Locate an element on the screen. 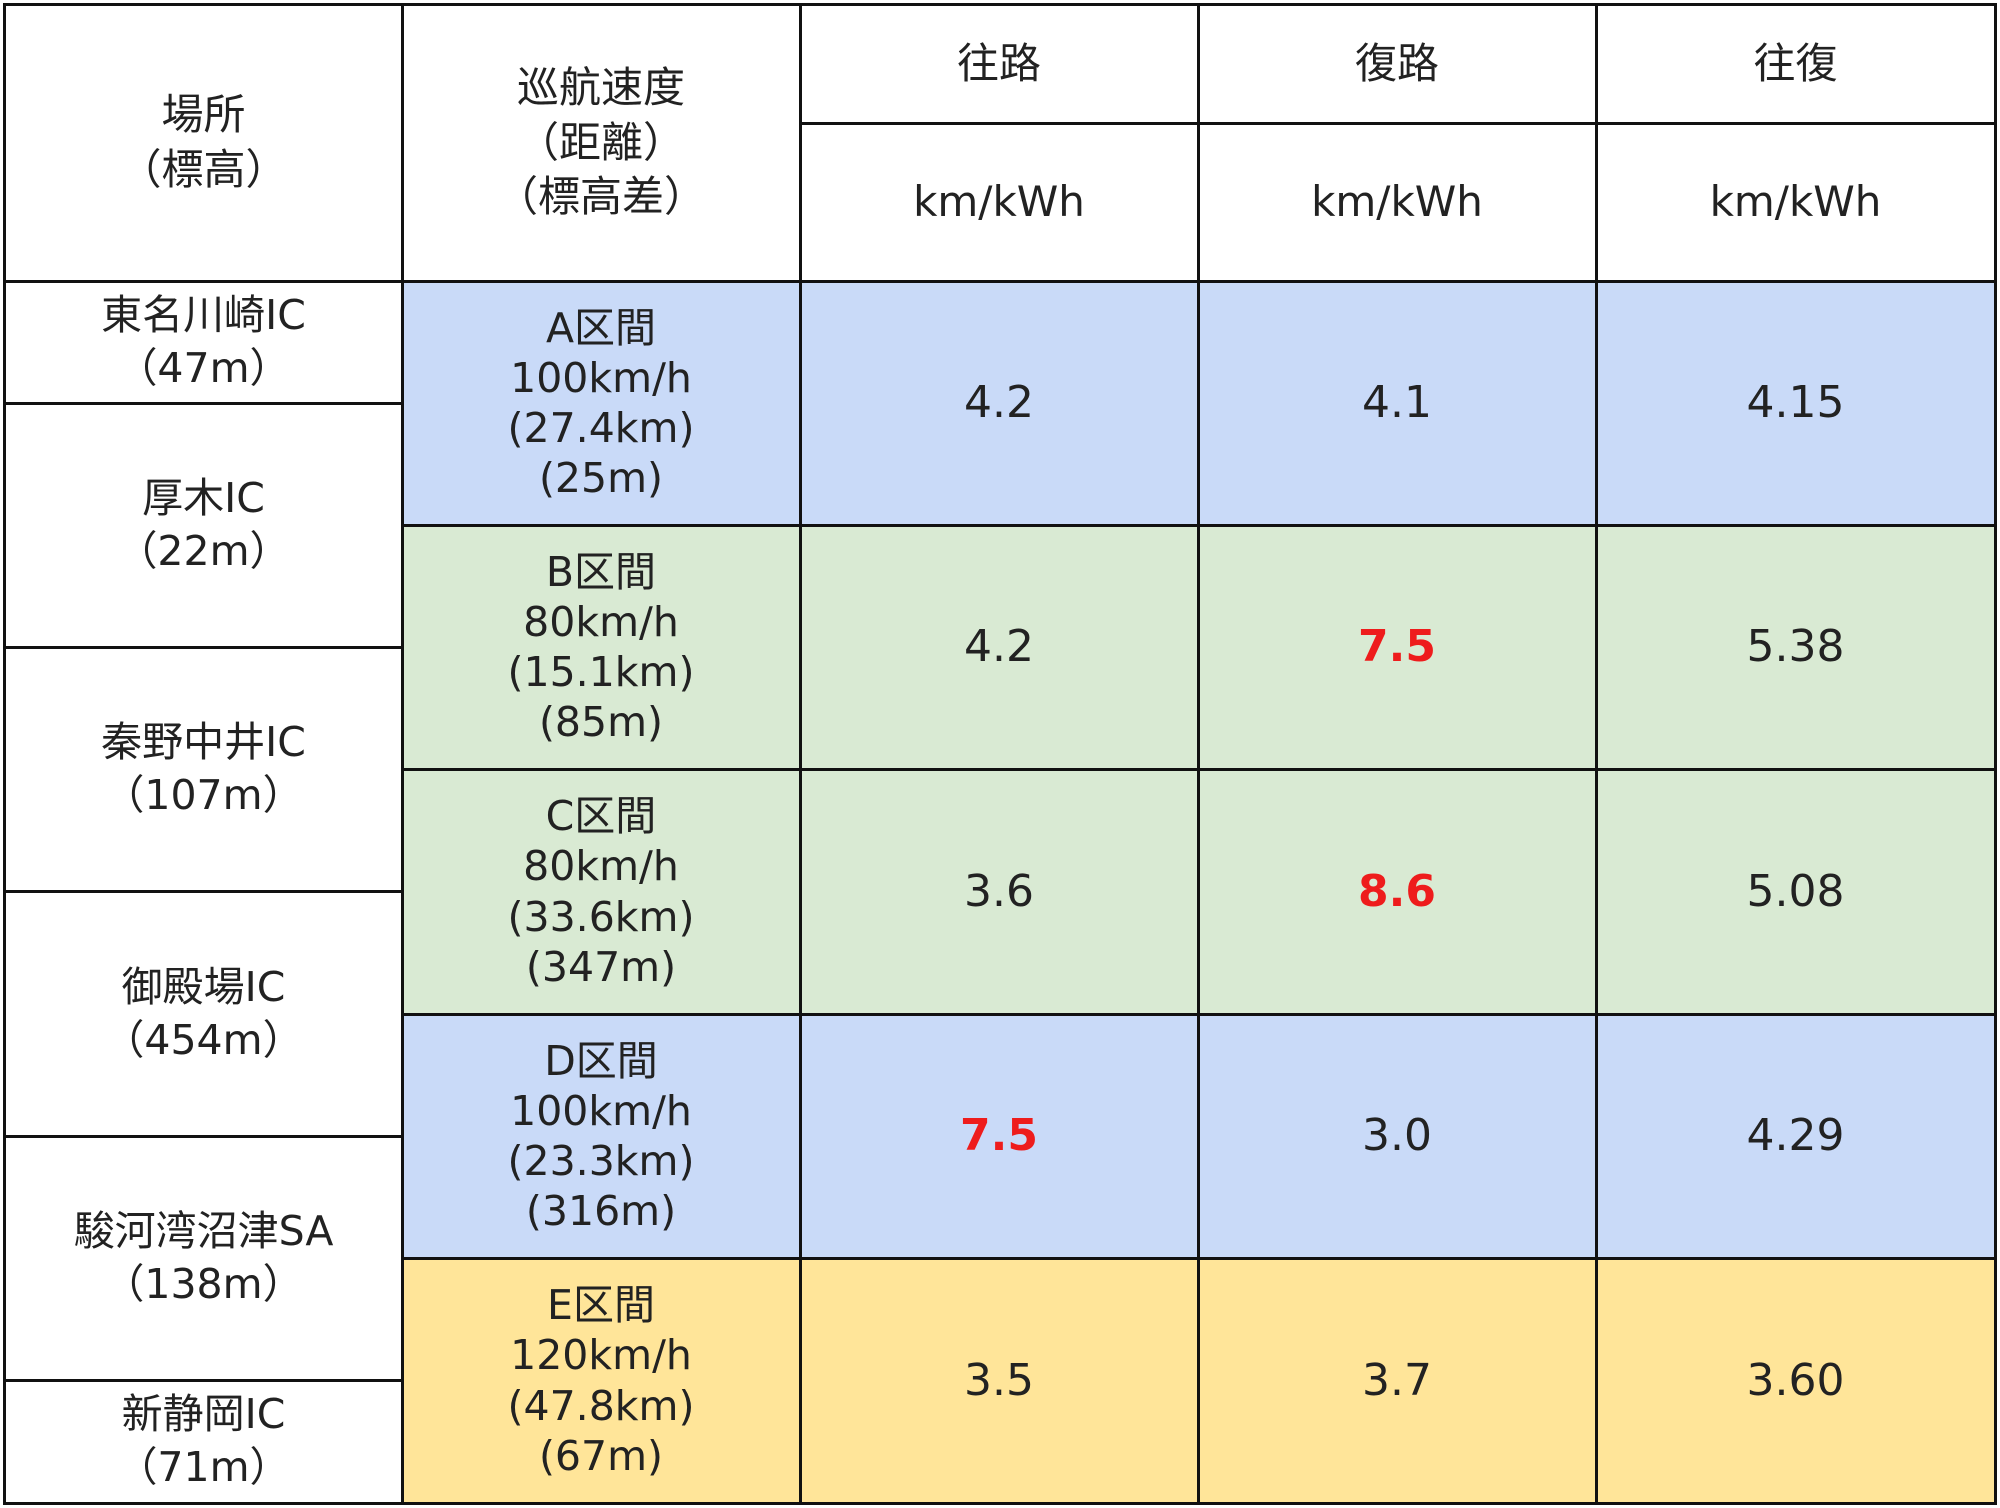 This screenshot has height=1508, width=2000. value-cell-round-trip: 5.38 is located at coordinates (1795, 647).